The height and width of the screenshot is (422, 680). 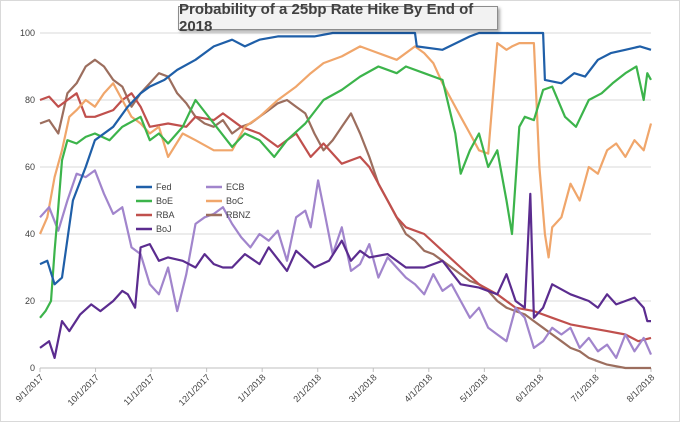 I want to click on legend-label-boe: BoE, so click(x=164, y=201).